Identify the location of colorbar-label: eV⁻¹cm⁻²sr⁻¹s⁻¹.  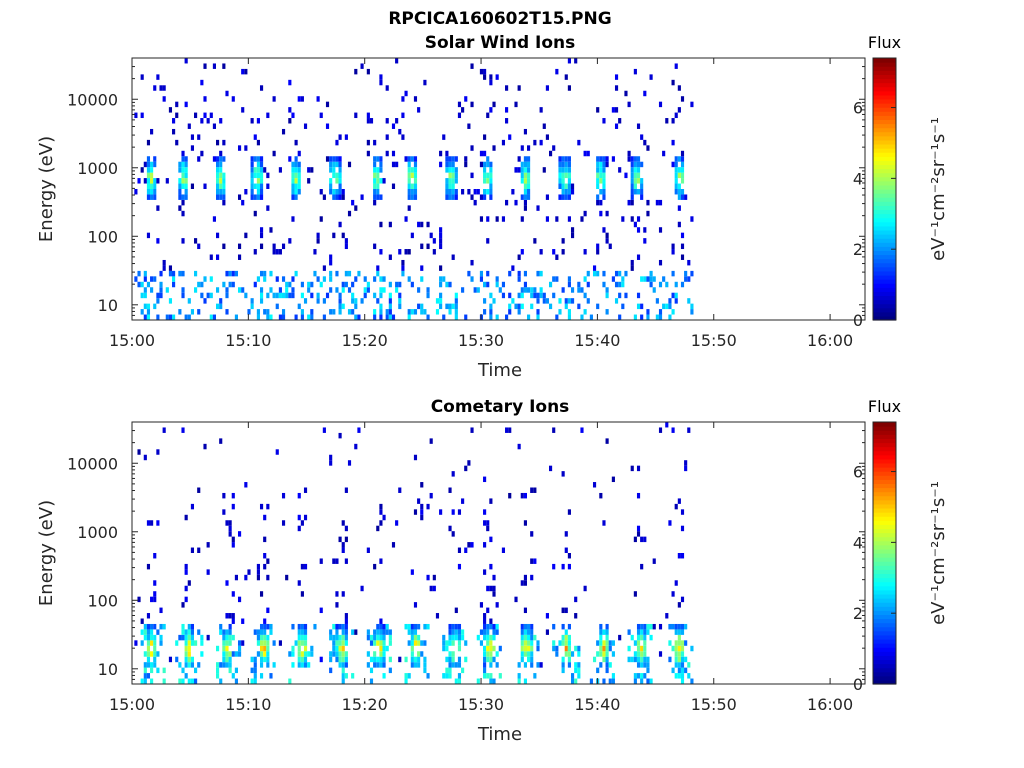
(938, 189).